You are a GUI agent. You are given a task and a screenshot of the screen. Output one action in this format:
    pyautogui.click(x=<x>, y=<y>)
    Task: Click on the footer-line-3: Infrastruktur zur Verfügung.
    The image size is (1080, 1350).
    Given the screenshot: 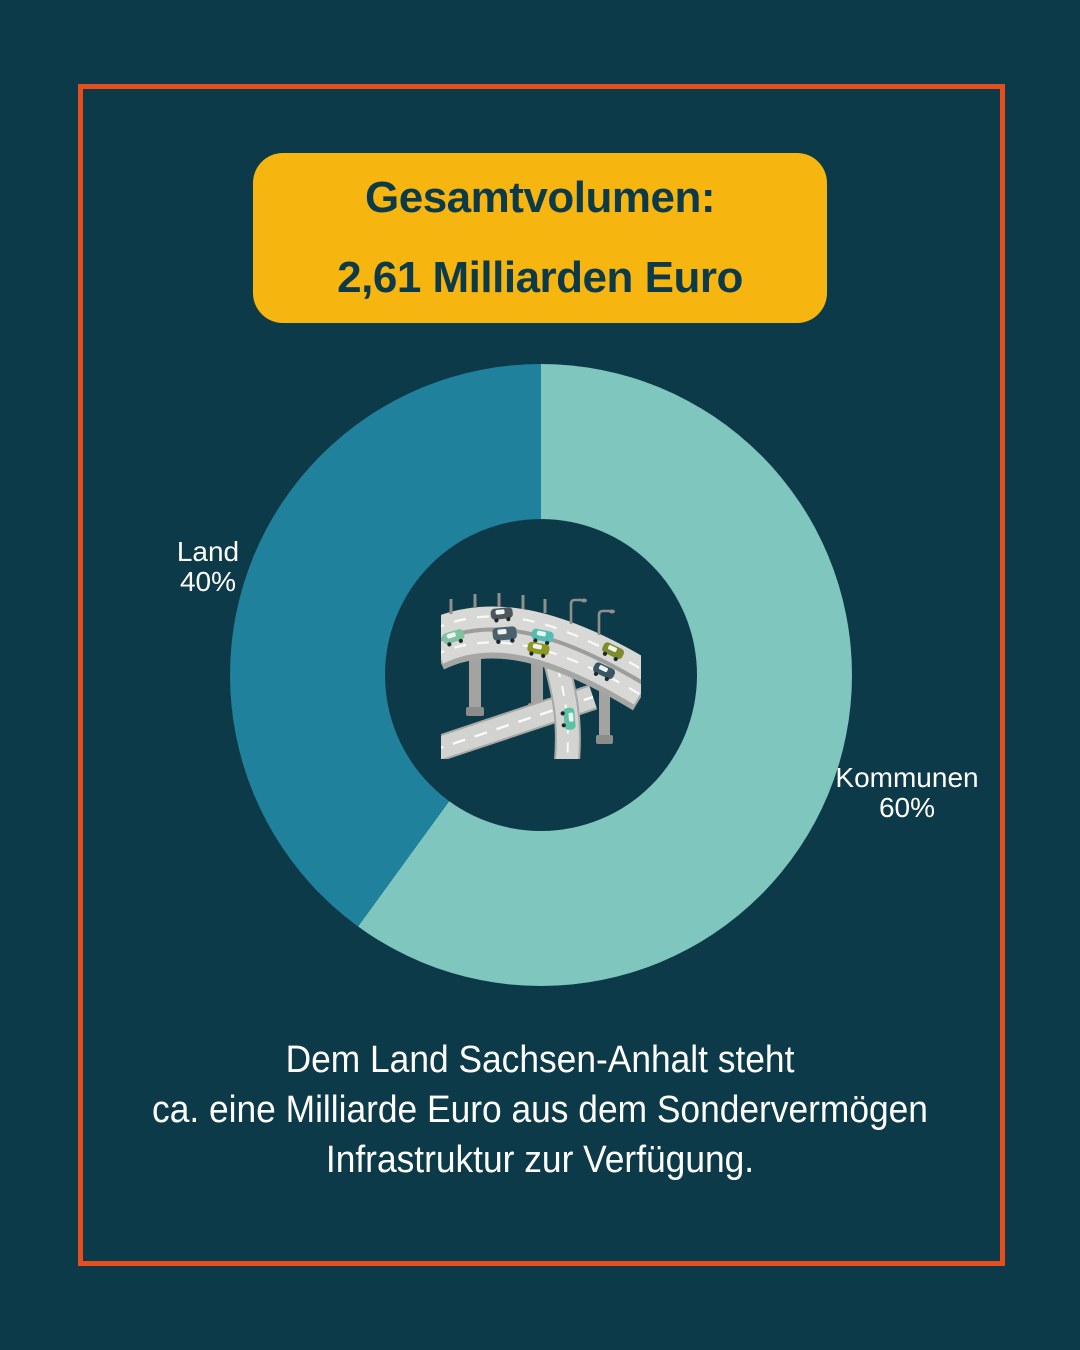 What is the action you would take?
    pyautogui.click(x=540, y=1160)
    